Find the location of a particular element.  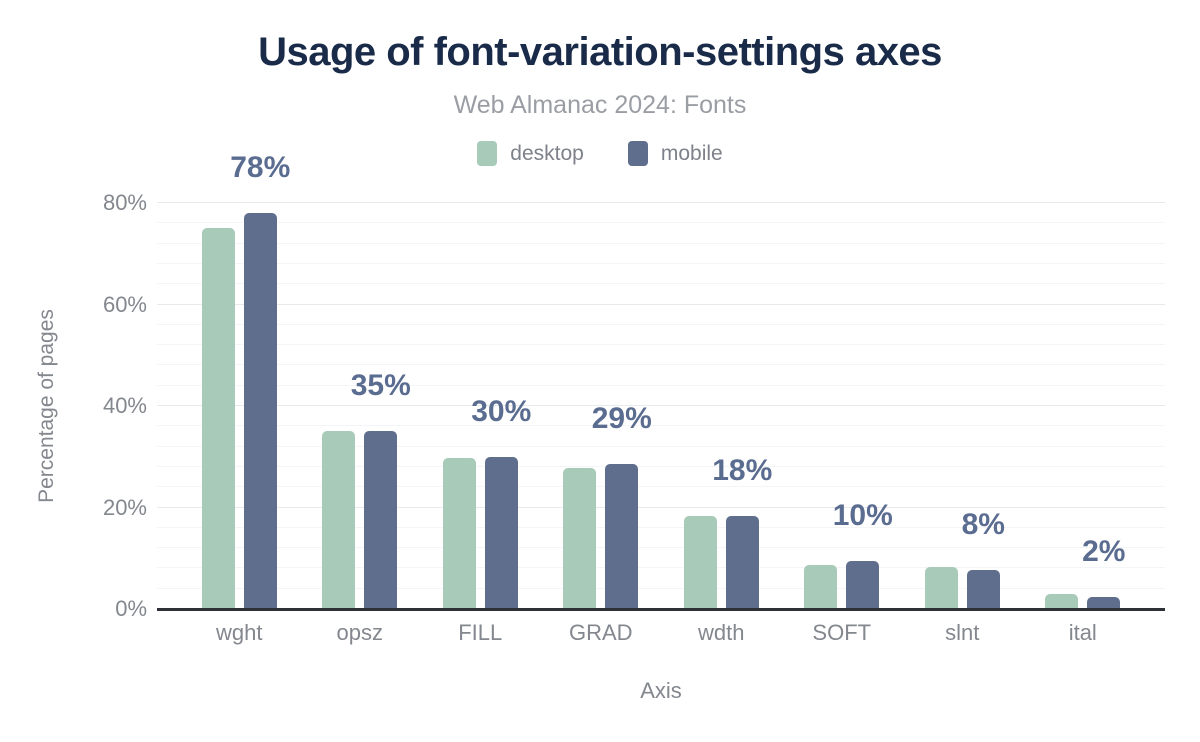

y-tick-60%: 60% is located at coordinates (124, 304).